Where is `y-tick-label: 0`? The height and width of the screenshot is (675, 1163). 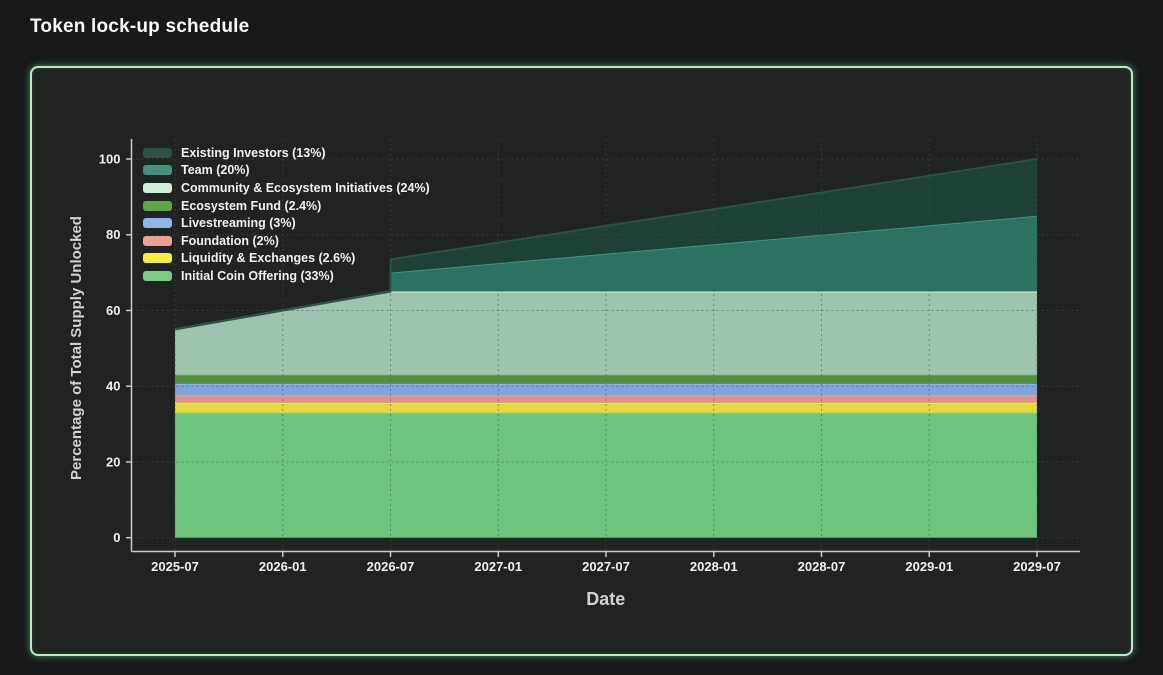
y-tick-label: 0 is located at coordinates (116, 537).